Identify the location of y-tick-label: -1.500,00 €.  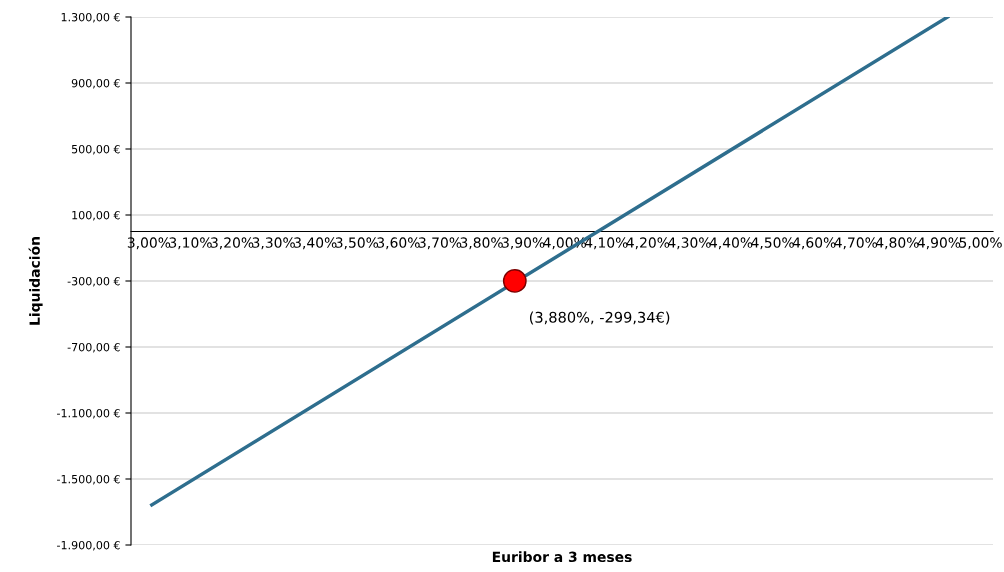
(88, 479).